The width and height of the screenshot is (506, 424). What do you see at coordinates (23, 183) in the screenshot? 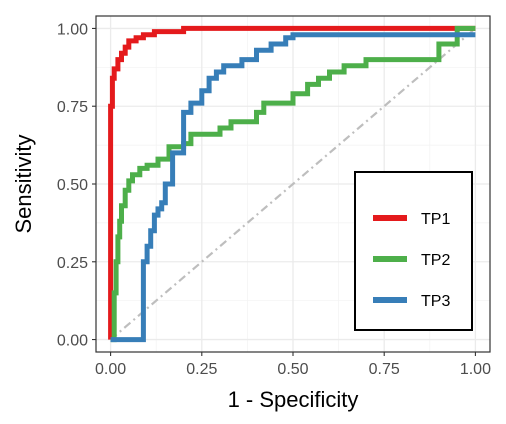
I see `y-axis-title: Sensitivity` at bounding box center [23, 183].